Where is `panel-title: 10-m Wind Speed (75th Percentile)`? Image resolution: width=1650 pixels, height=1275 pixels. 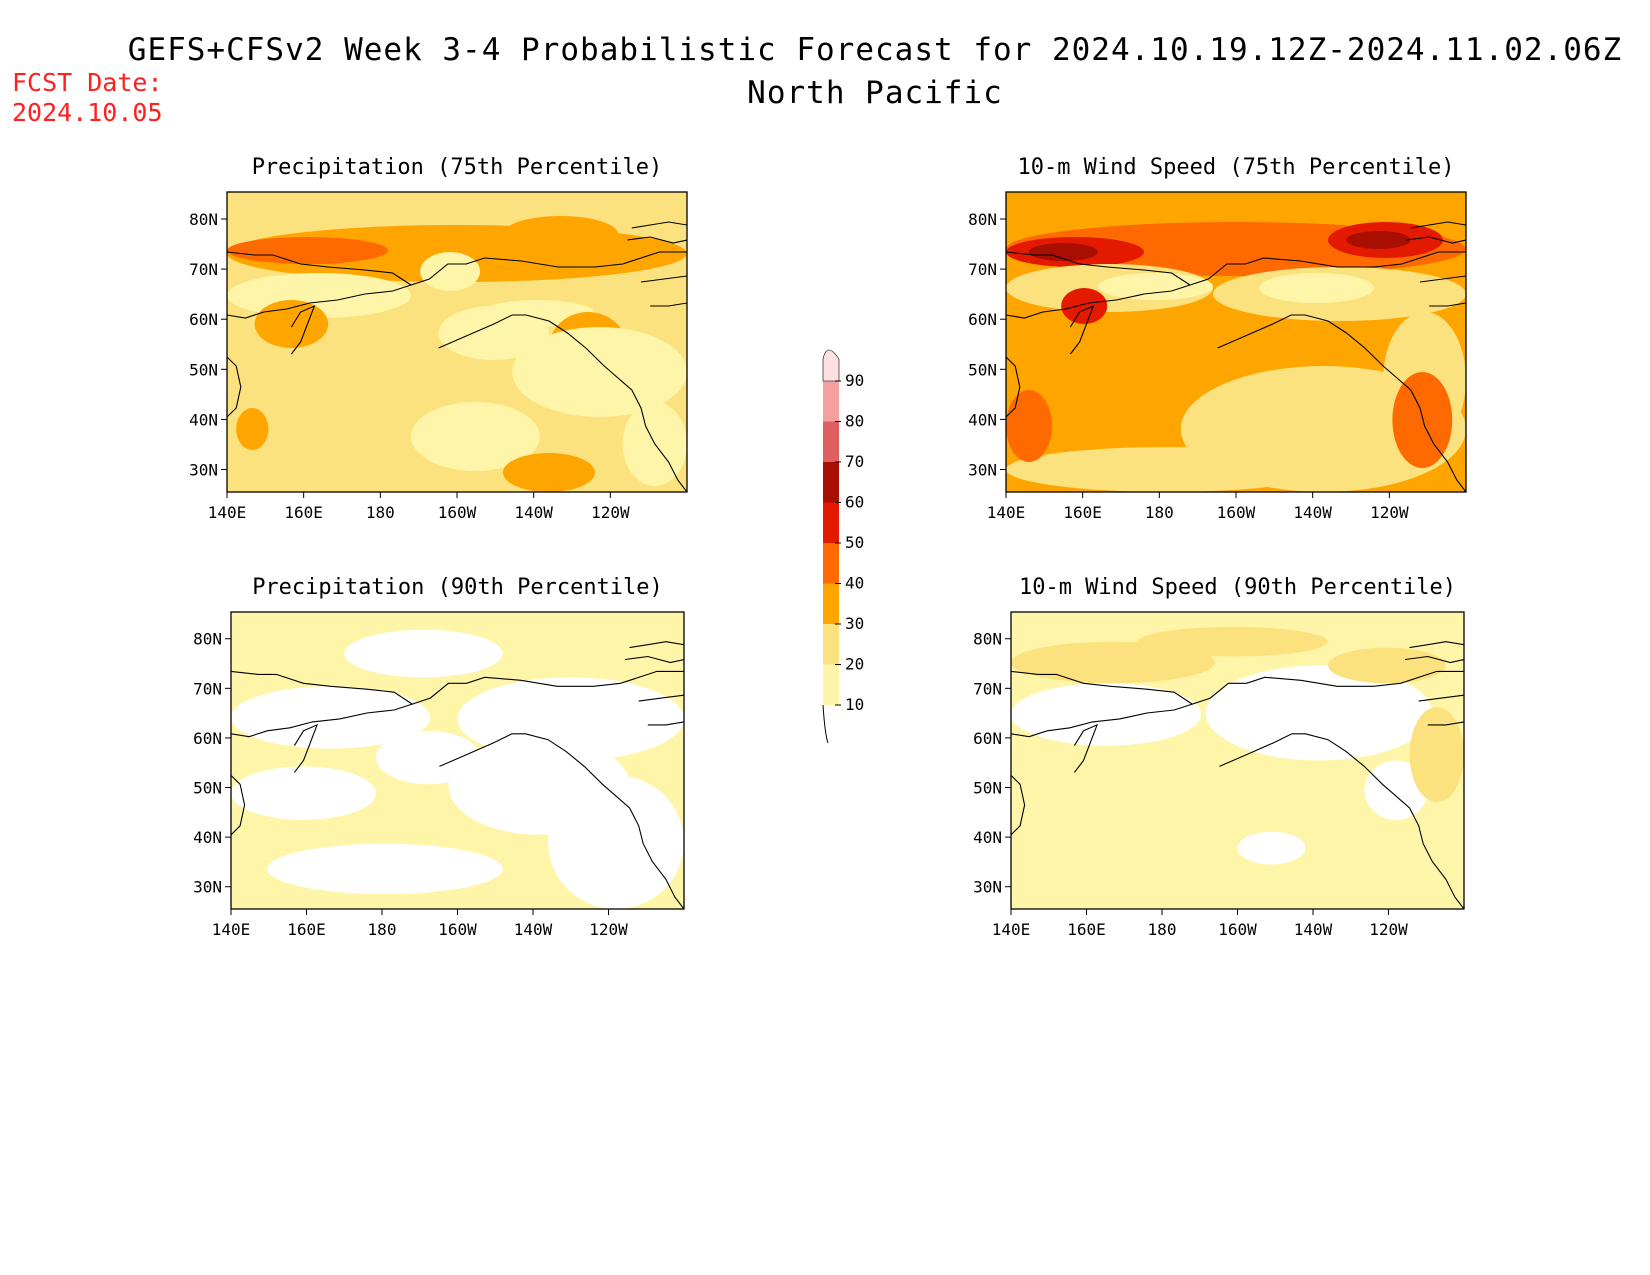
panel-title: 10-m Wind Speed (75th Percentile) is located at coordinates (1235, 167).